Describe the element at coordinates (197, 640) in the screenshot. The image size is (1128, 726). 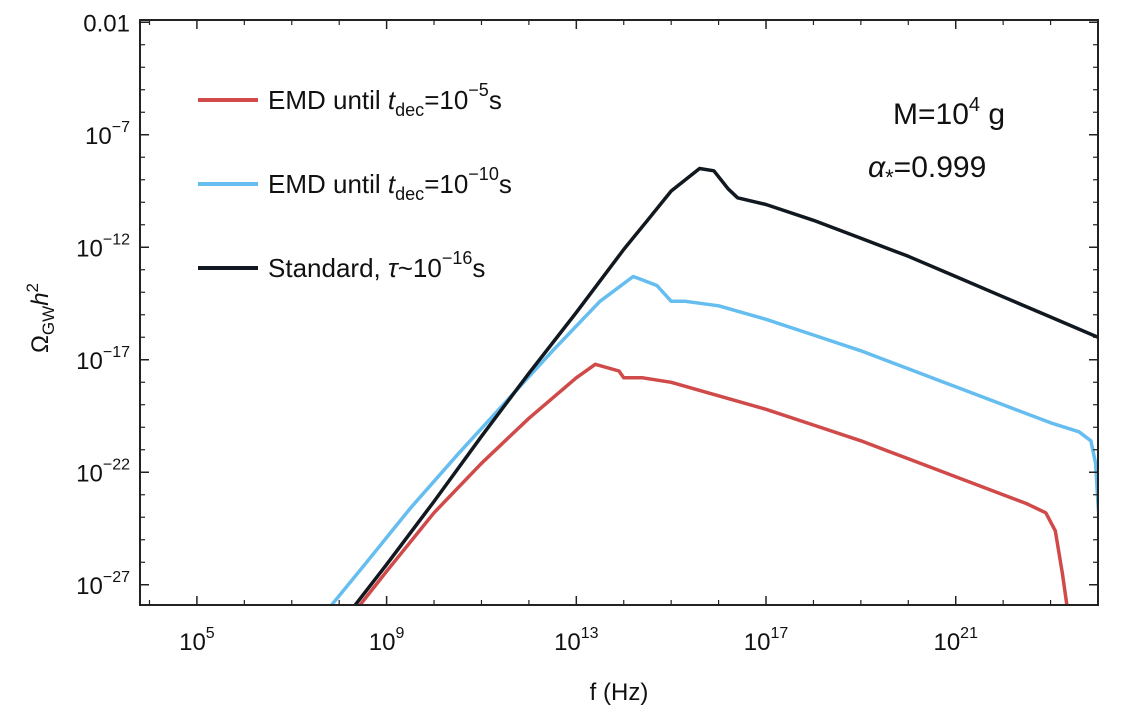
I see `x-tick-label: 10⁵` at that location.